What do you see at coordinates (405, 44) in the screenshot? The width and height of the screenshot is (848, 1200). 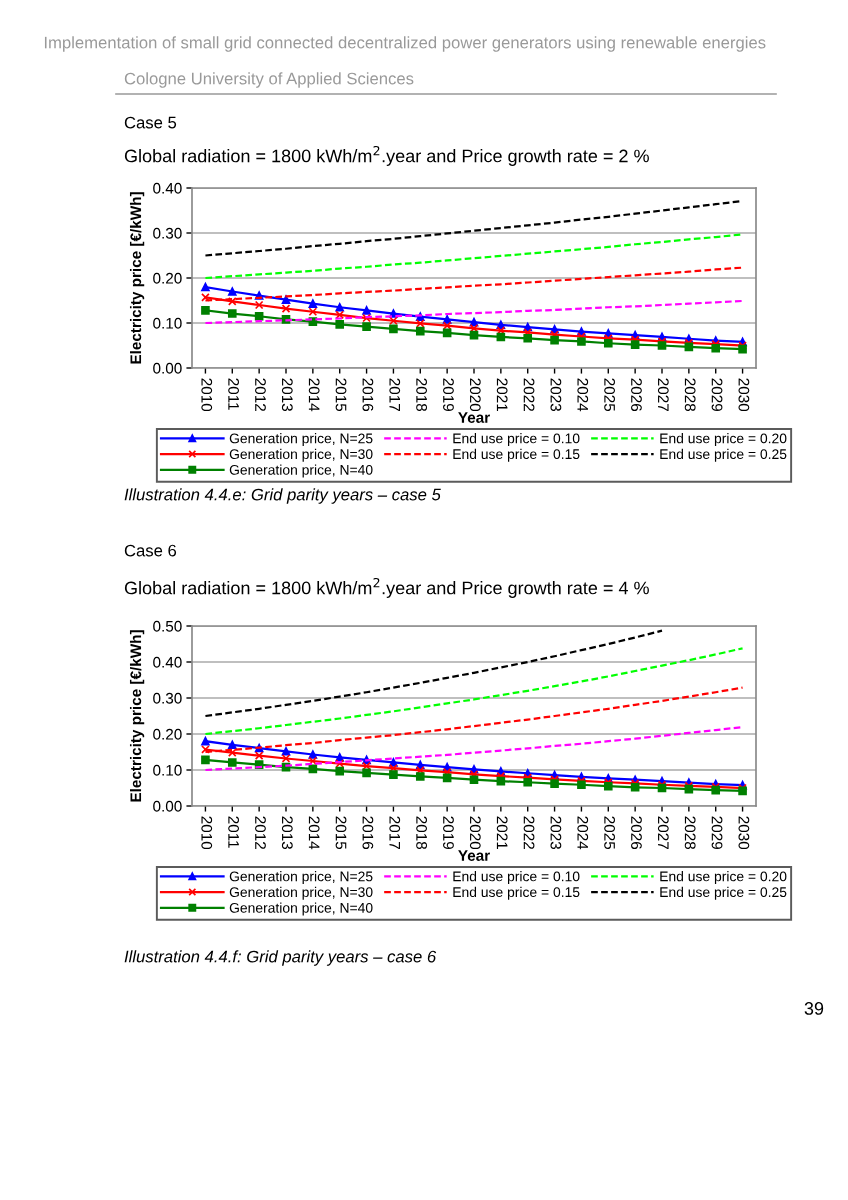 I see `text: Implementation of small grid connected decentralized power generators using renewable energies` at bounding box center [405, 44].